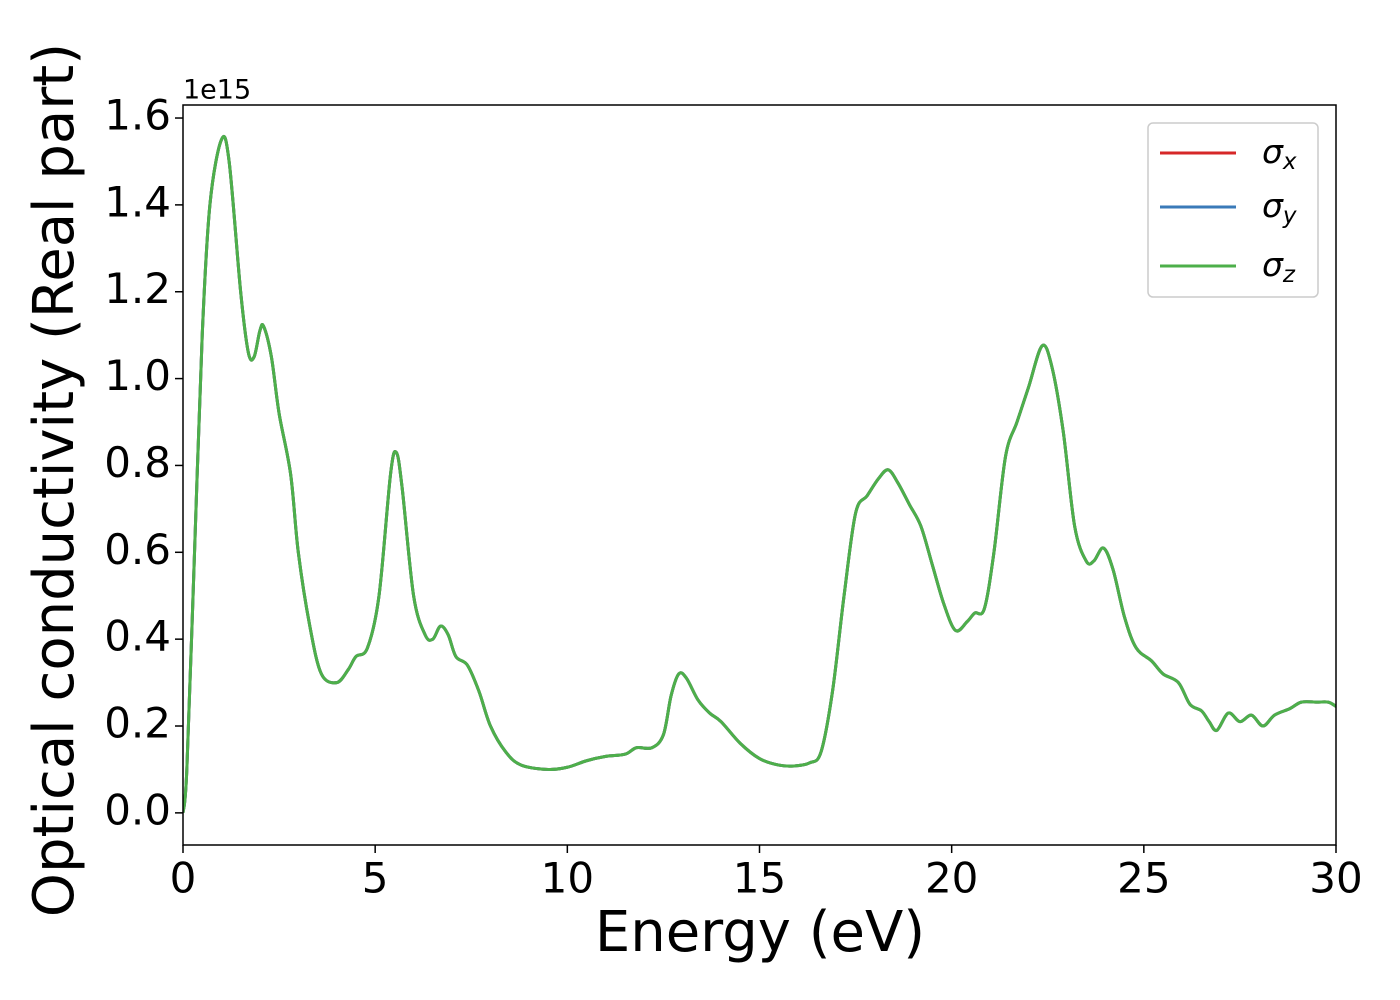  What do you see at coordinates (375, 878) in the screenshot?
I see `x-tick-label: 5` at bounding box center [375, 878].